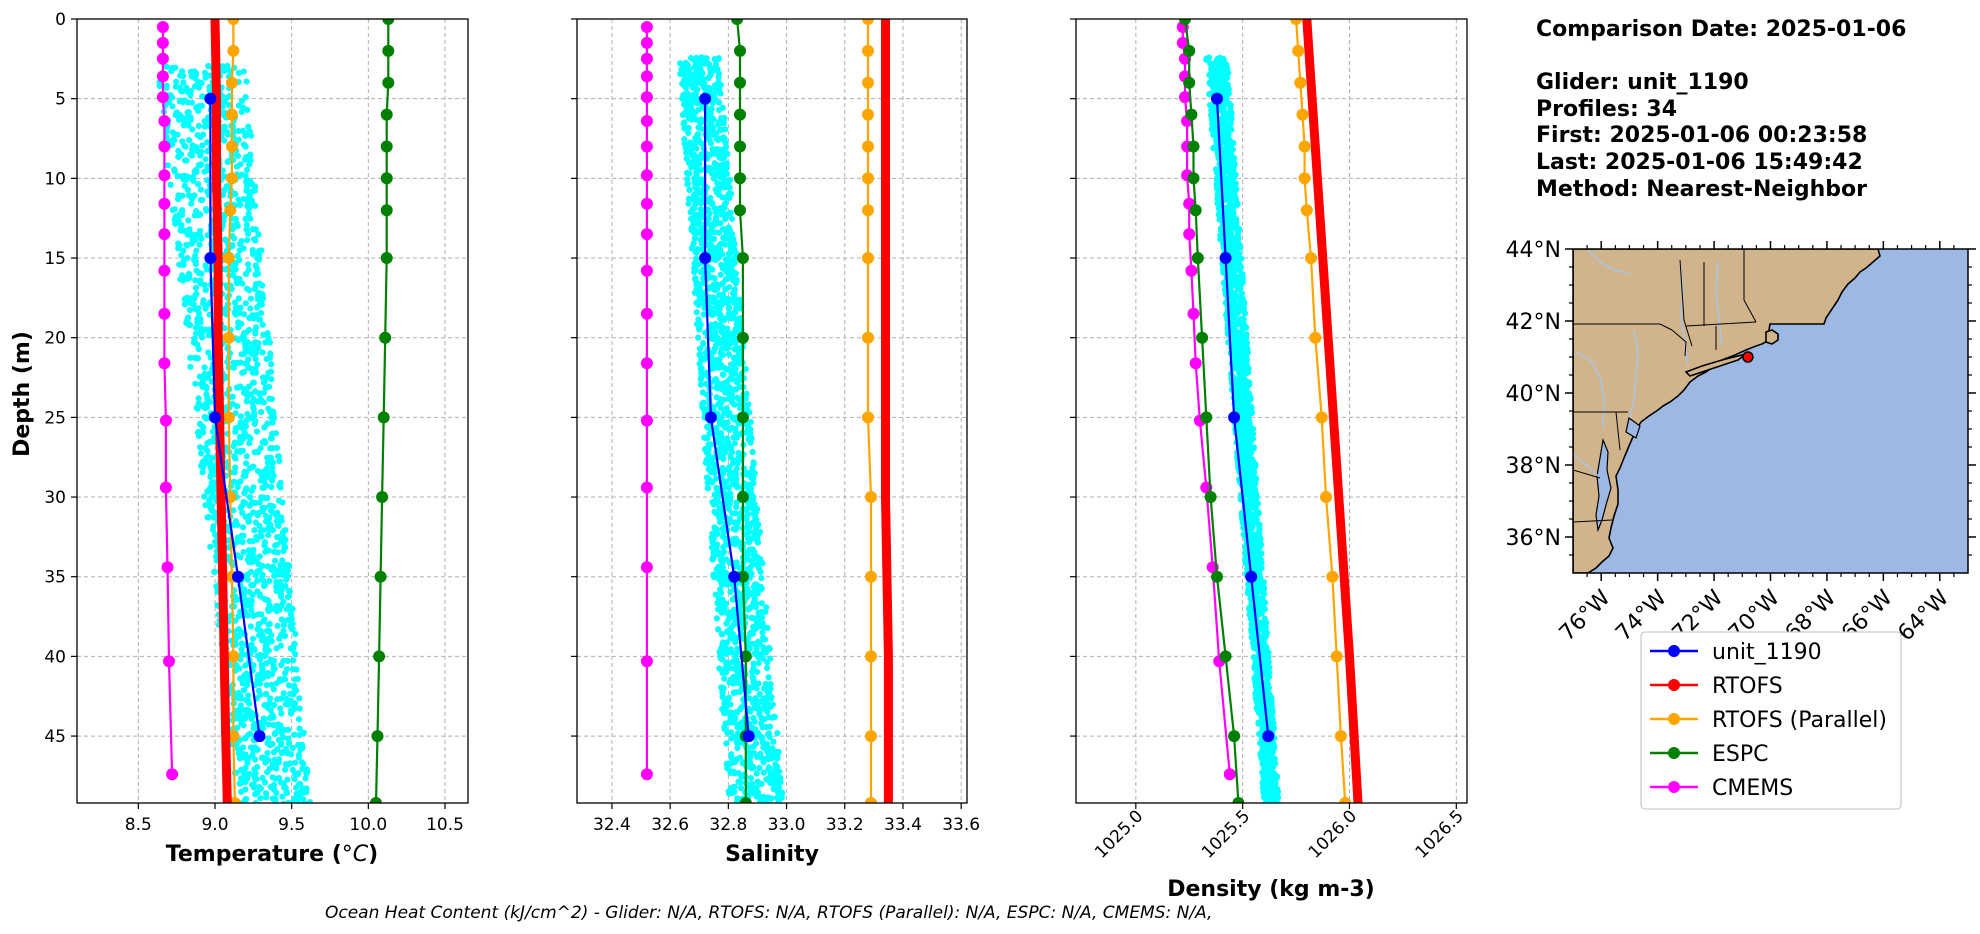 This screenshot has width=1980, height=934. What do you see at coordinates (138, 825) in the screenshot?
I see `temperature-xtick-label: 8.5` at bounding box center [138, 825].